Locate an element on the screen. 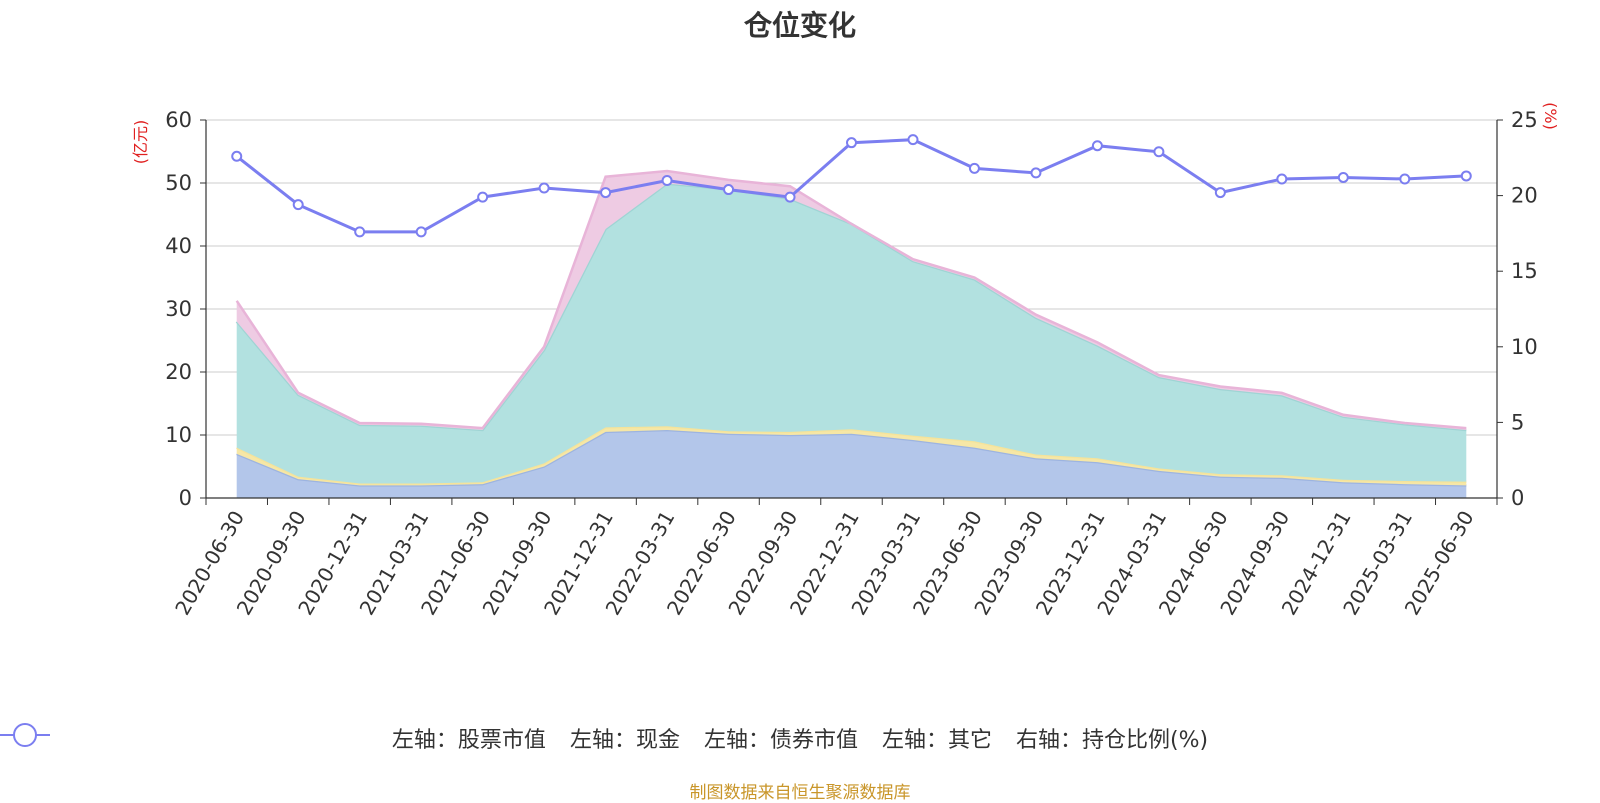  legend-label: 左轴：其它 is located at coordinates (936, 740).